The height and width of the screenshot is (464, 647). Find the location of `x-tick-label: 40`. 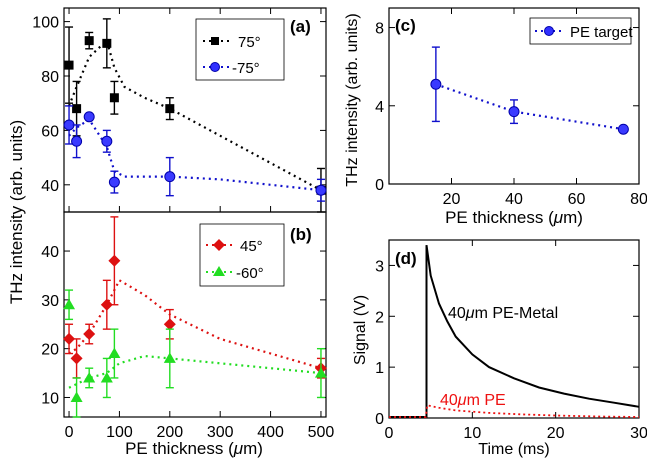

x-tick-label: 40 is located at coordinates (514, 199).